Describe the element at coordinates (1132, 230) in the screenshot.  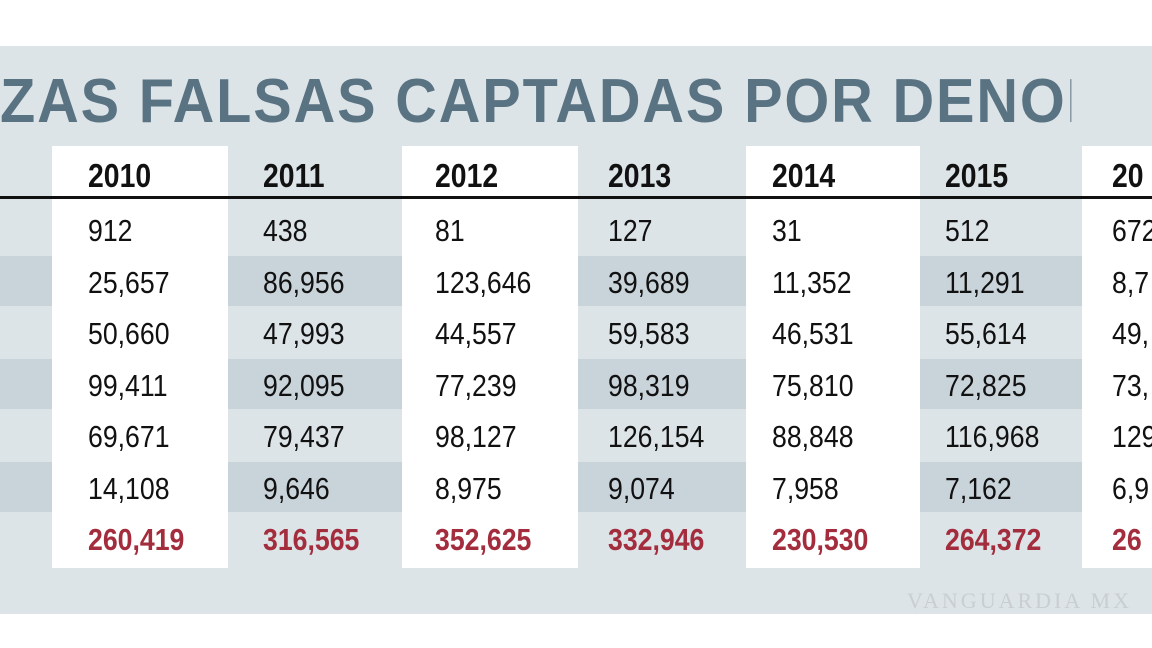
I see `cell: 672` at that location.